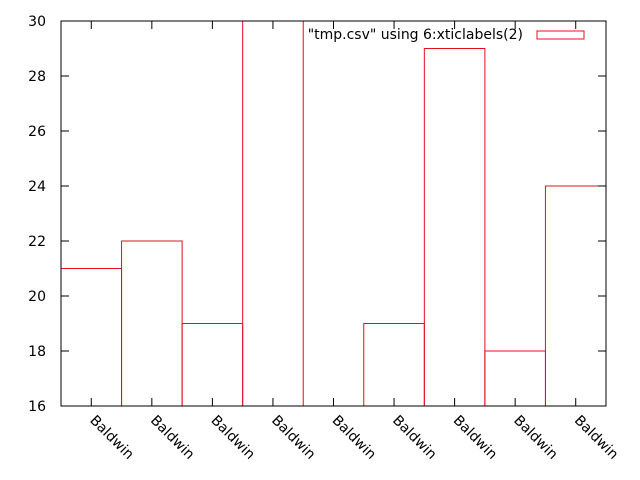 This screenshot has height=480, width=640. Describe the element at coordinates (37, 77) in the screenshot. I see `y-tick-label: 28` at that location.